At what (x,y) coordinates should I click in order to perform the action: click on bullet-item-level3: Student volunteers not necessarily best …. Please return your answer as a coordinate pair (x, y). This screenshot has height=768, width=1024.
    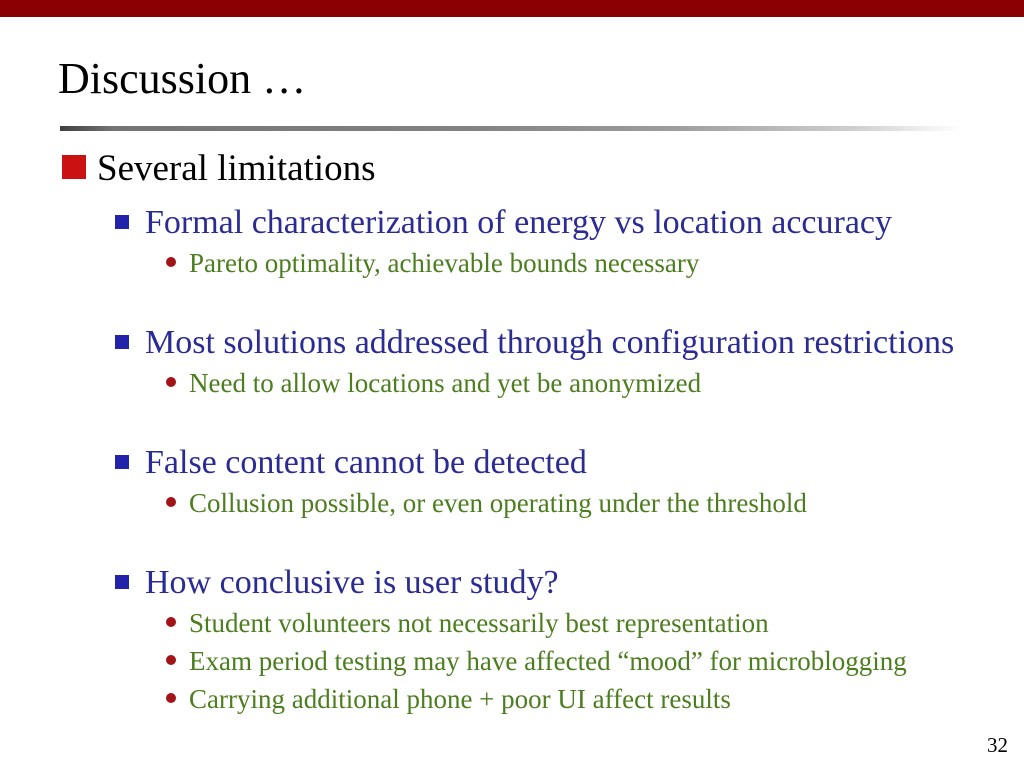
    Looking at the image, I should click on (585, 623).